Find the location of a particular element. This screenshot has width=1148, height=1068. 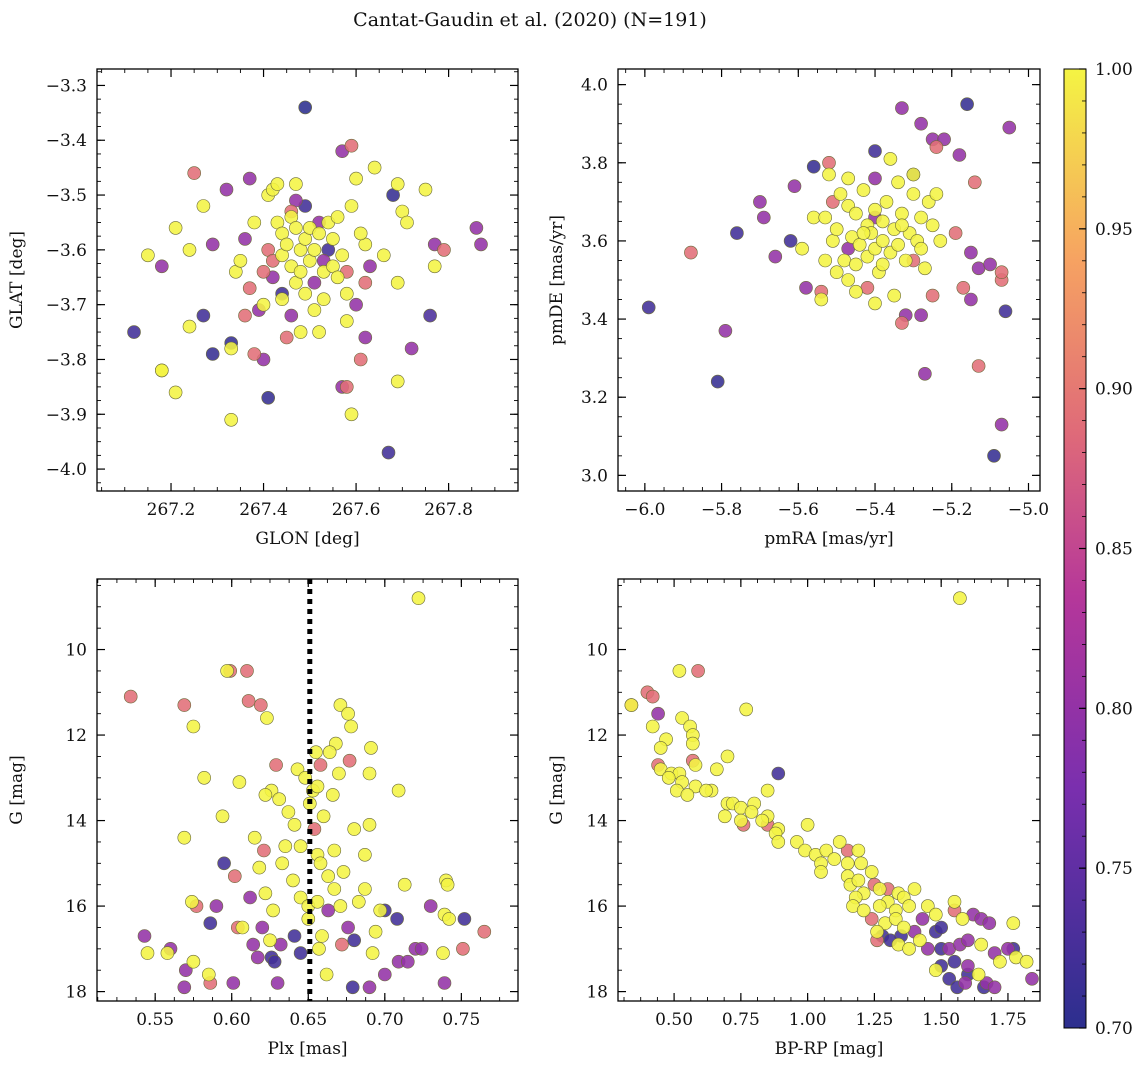

x-tick-label: 0.55 is located at coordinates (155, 1020).